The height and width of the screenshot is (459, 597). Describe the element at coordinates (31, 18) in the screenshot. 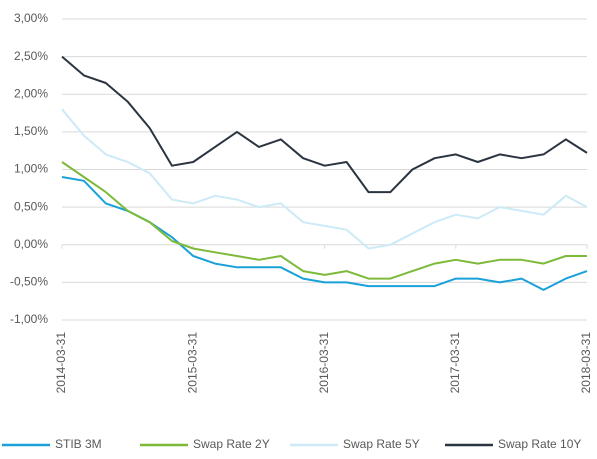

I see `y-tick-label: 3,00%` at that location.